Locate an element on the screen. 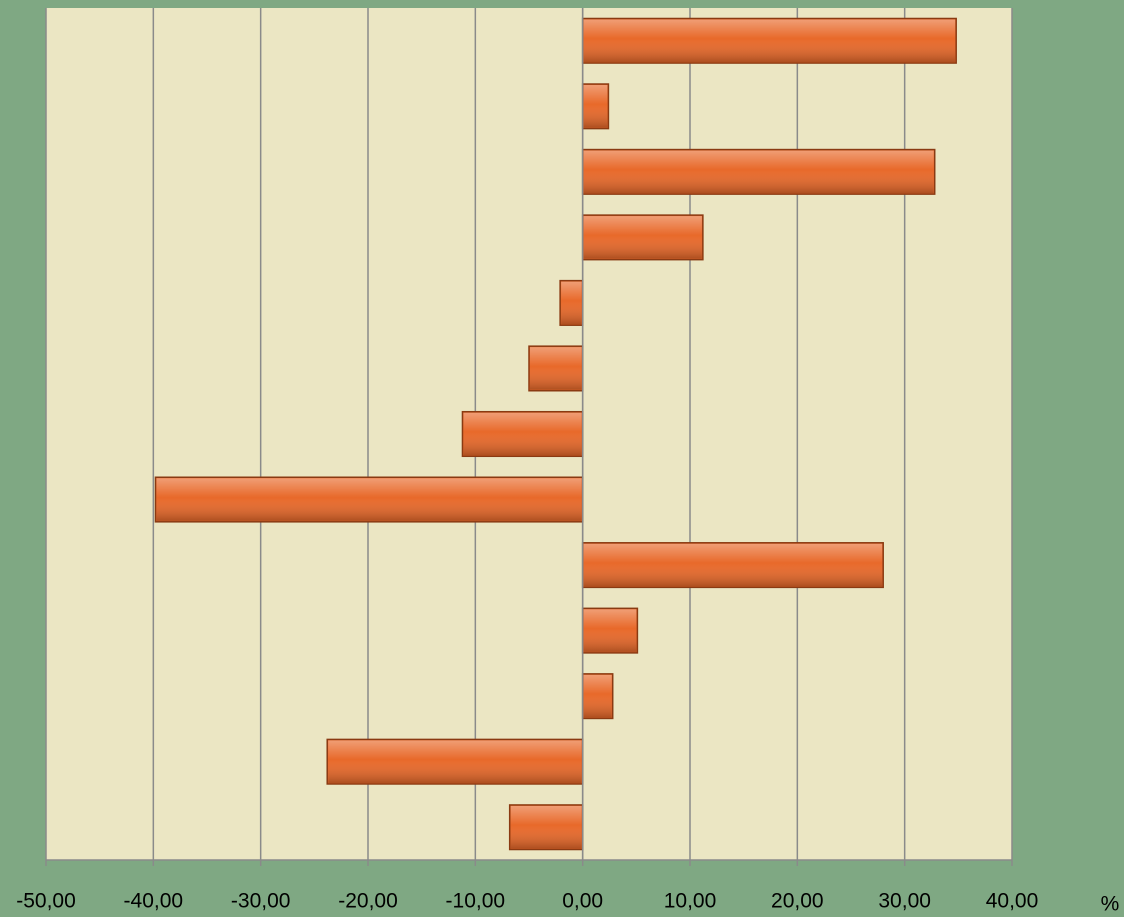  x-tick-label: 20,00 is located at coordinates (797, 901).